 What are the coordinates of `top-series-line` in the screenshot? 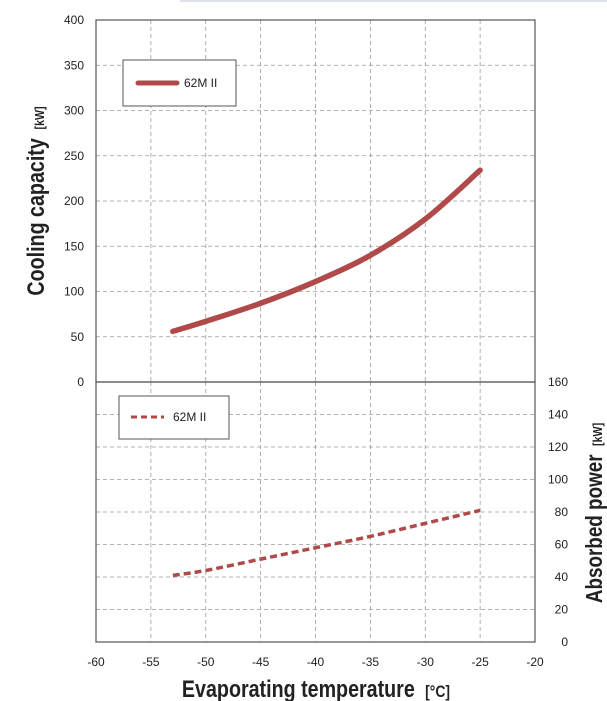 It's located at (326, 251).